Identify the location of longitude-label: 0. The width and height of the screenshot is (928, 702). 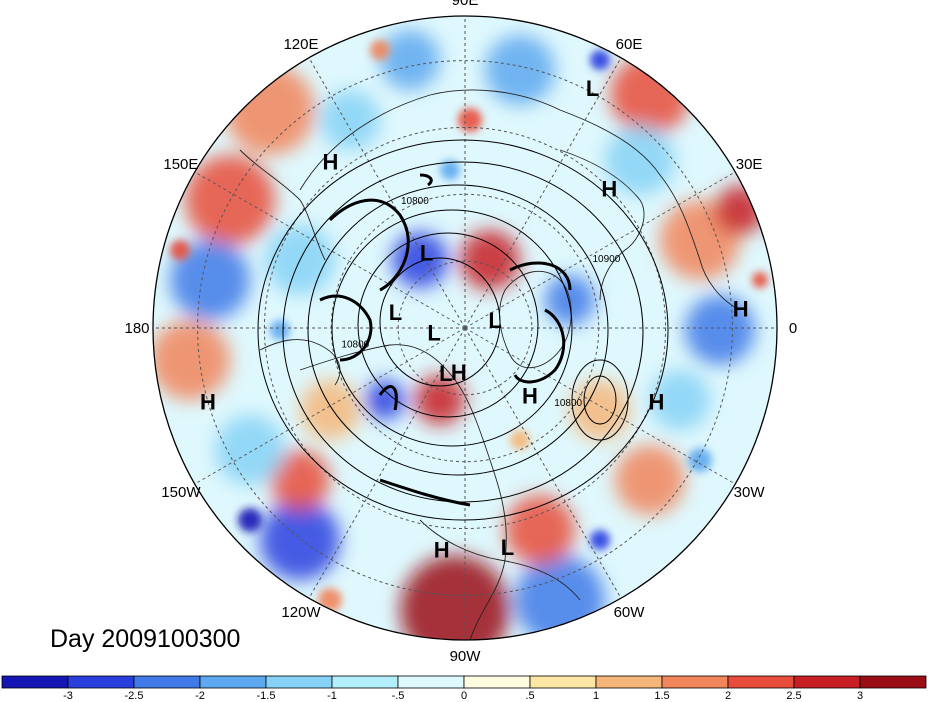
(793, 328).